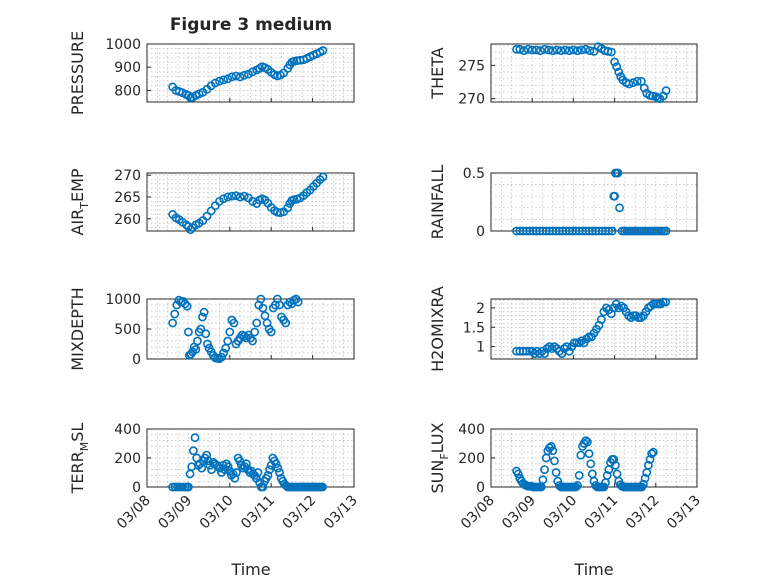  I want to click on y-axis-label: THETA, so click(437, 73).